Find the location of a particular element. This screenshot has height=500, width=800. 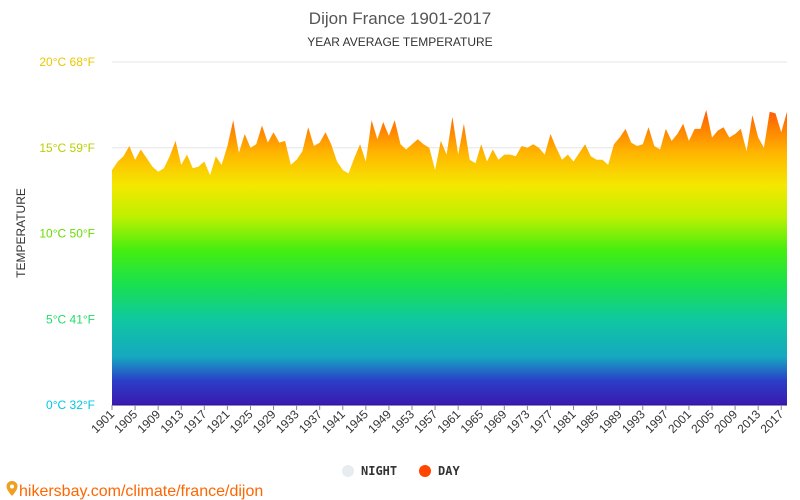

x-tick-label-1941: 1941 is located at coordinates (333, 421).